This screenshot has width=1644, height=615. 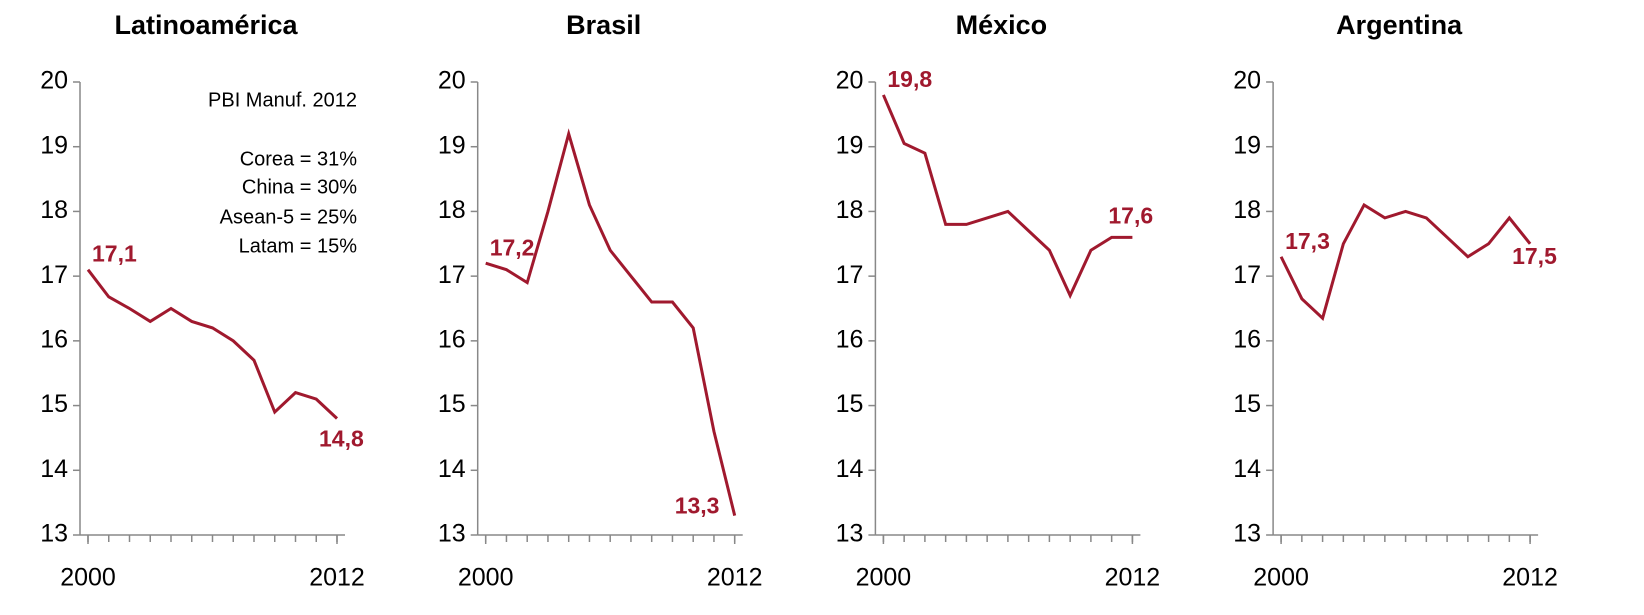 What do you see at coordinates (1002, 25) in the screenshot?
I see `chart-title: México` at bounding box center [1002, 25].